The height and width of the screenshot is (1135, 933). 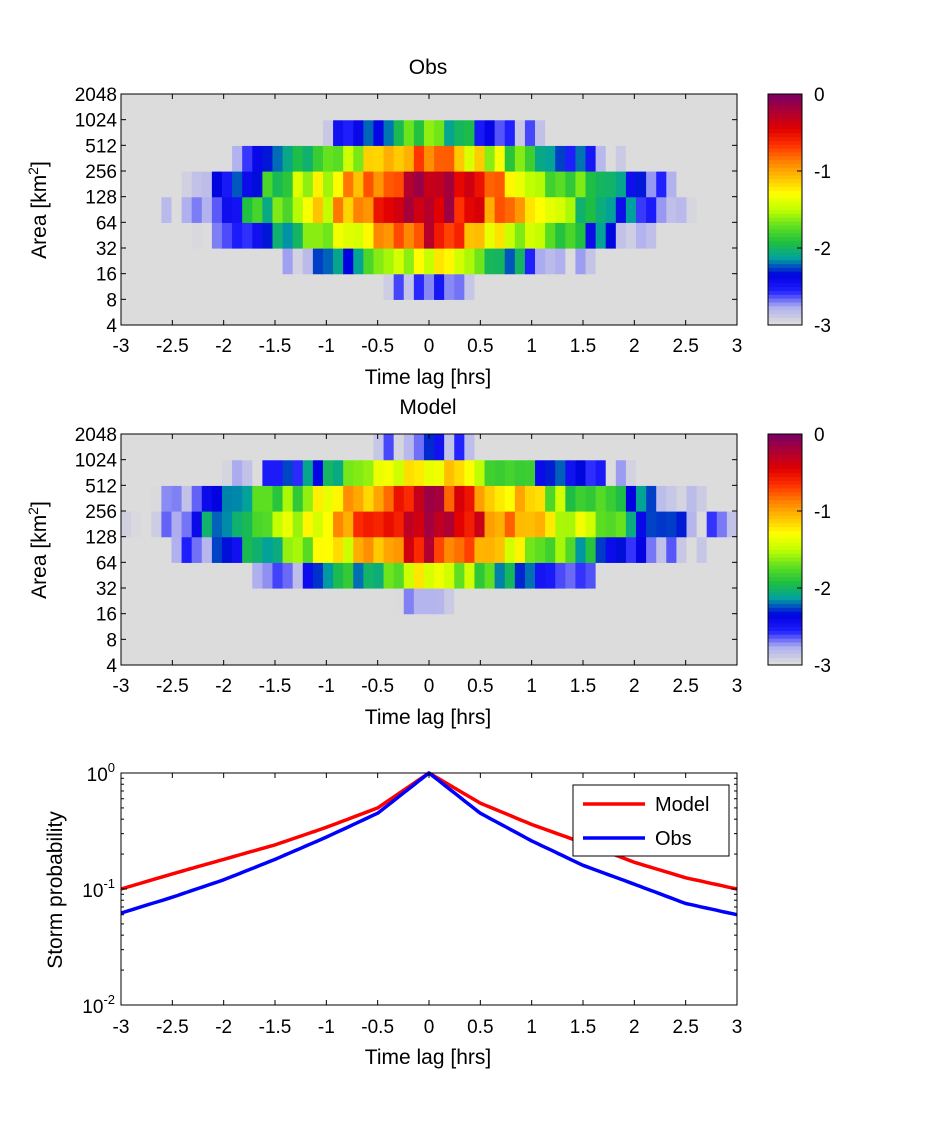 I want to click on y-tick-label: 256, so click(x=101, y=172).